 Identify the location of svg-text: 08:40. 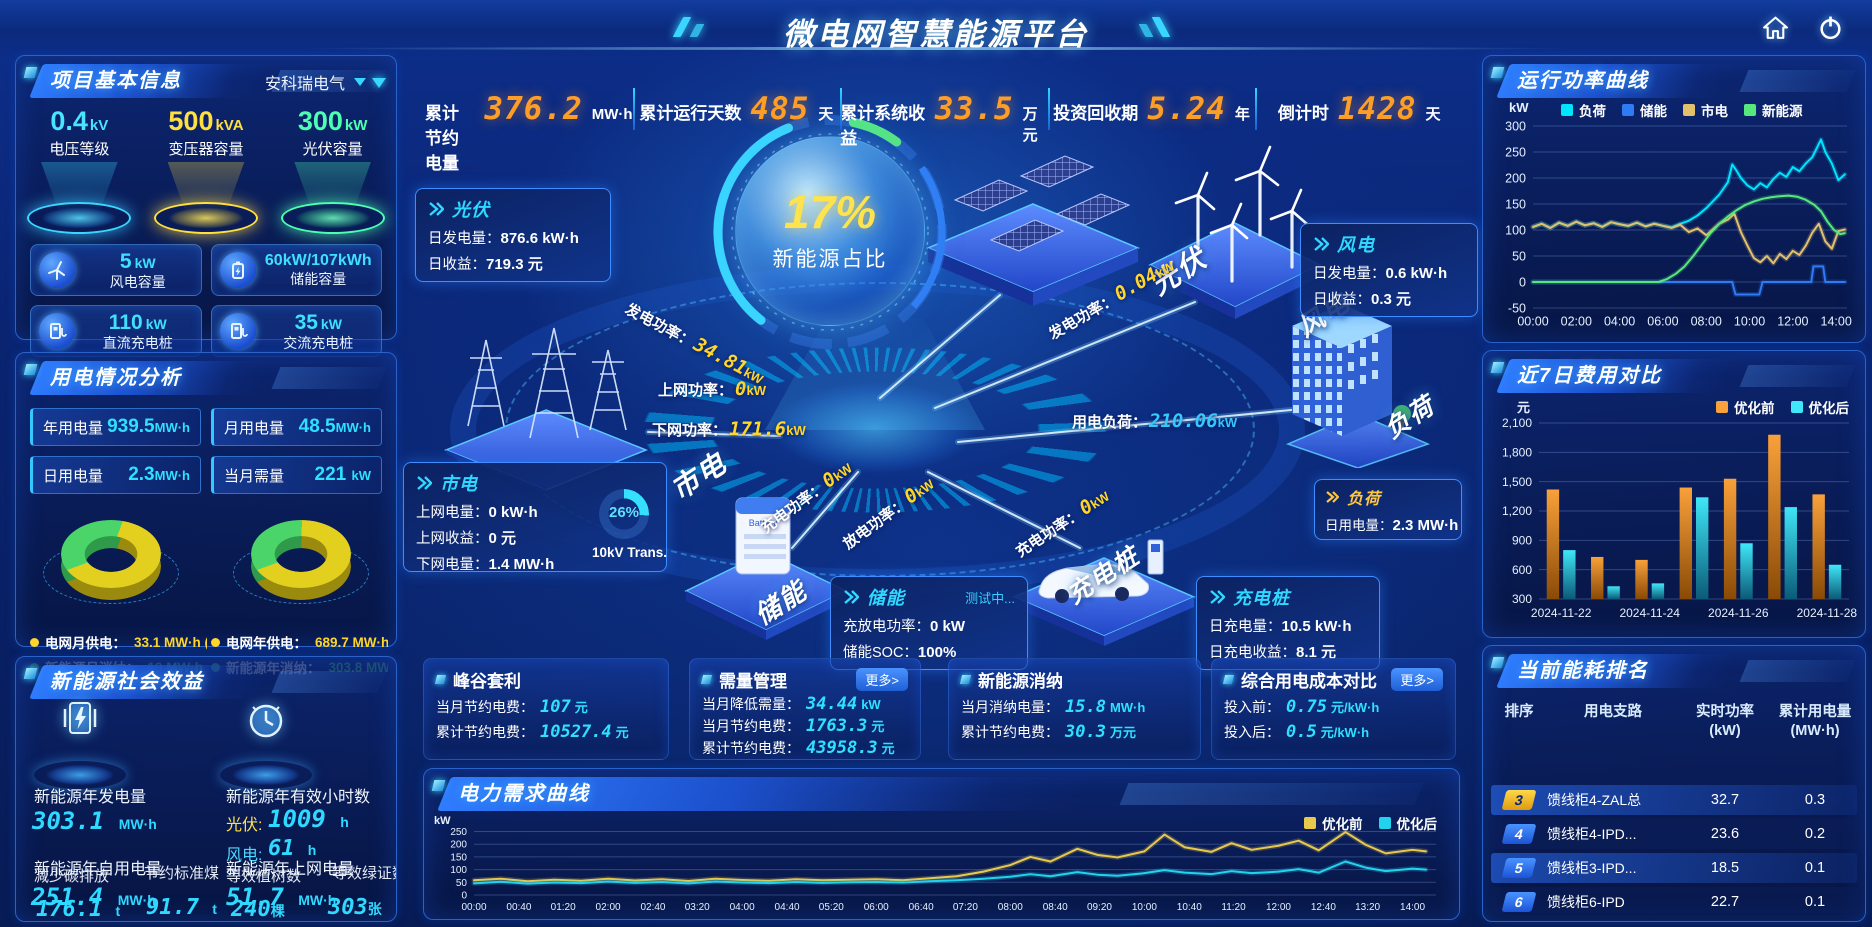
(1055, 907).